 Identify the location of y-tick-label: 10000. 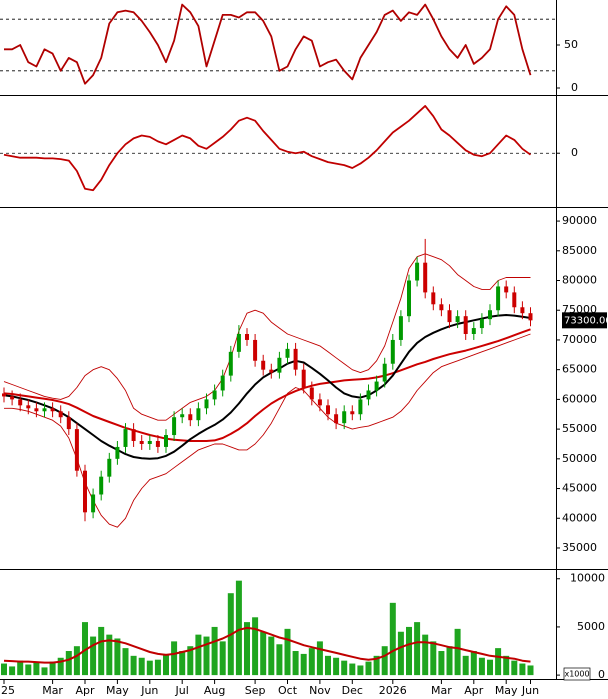
(587, 578).